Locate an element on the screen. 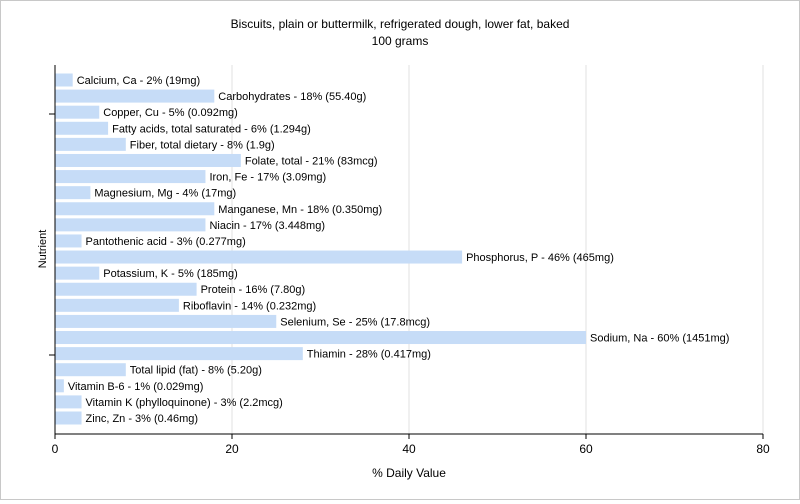 The image size is (800, 504). data-label: Phosphorus, P - 46% (465mg) is located at coordinates (540, 258).